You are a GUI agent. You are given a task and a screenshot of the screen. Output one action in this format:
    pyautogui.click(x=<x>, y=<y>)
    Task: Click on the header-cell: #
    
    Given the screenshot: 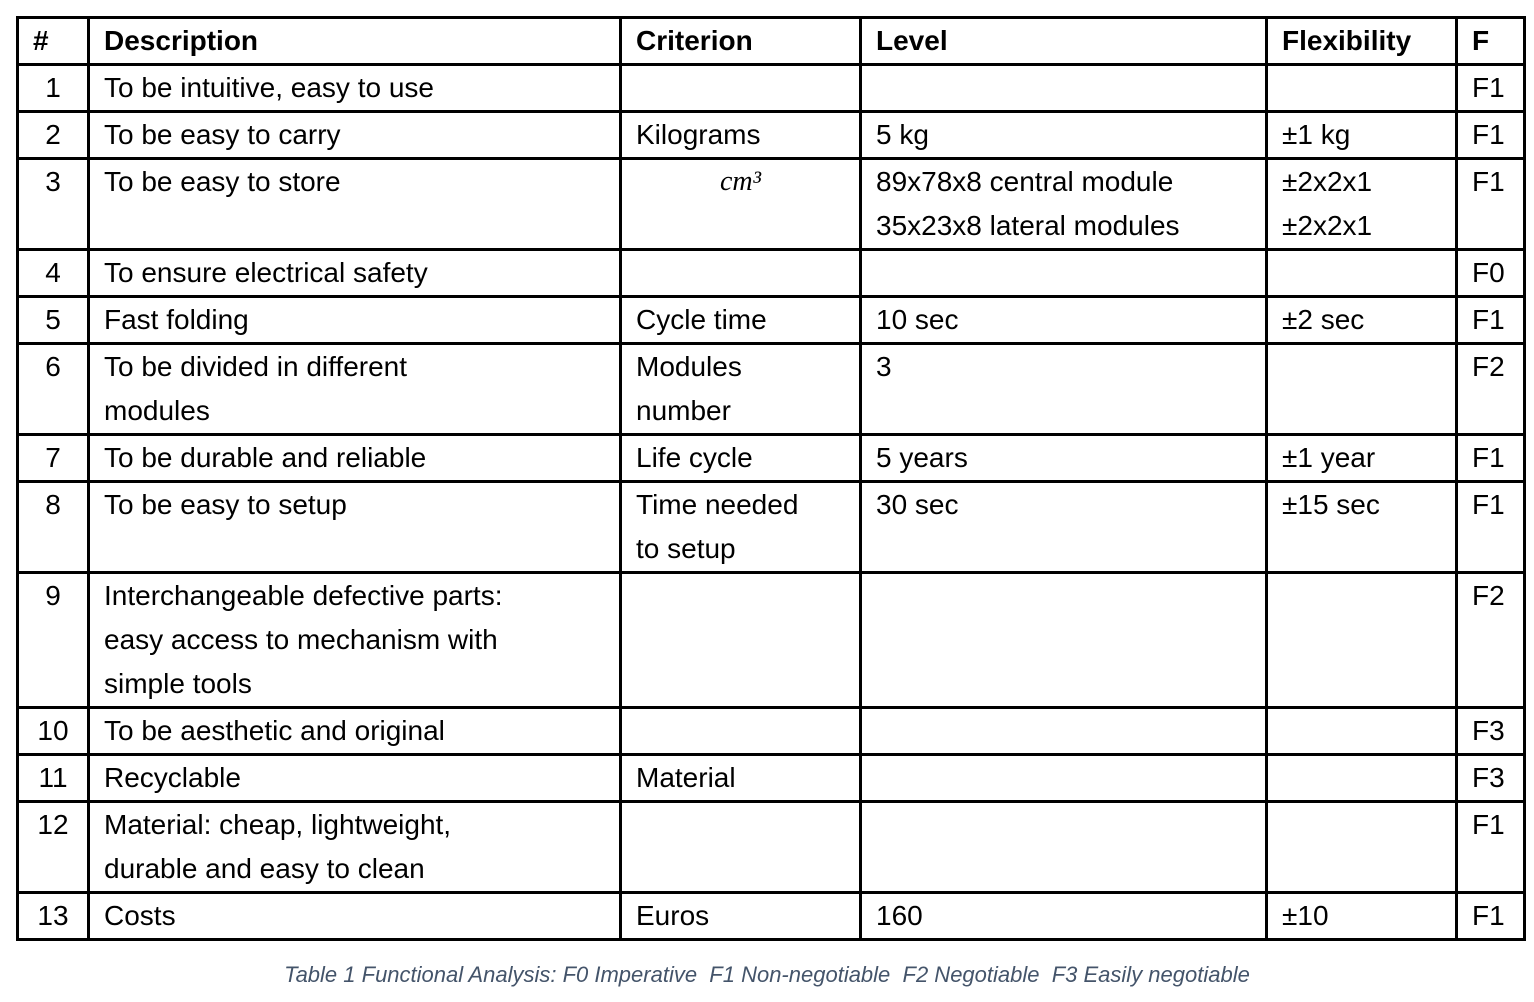 What is the action you would take?
    pyautogui.click(x=53, y=41)
    